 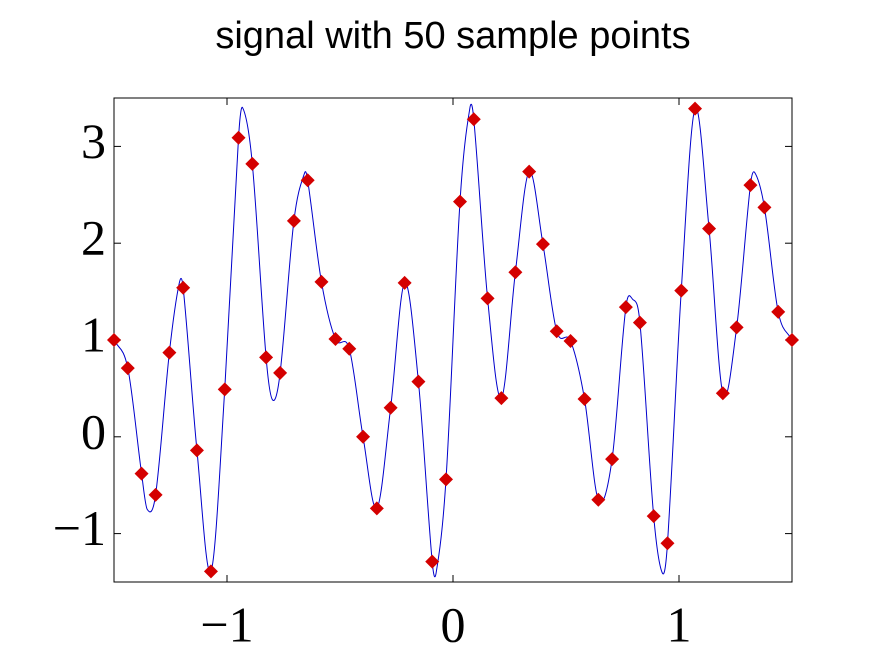 What do you see at coordinates (93, 431) in the screenshot?
I see `y-tick-label: 0` at bounding box center [93, 431].